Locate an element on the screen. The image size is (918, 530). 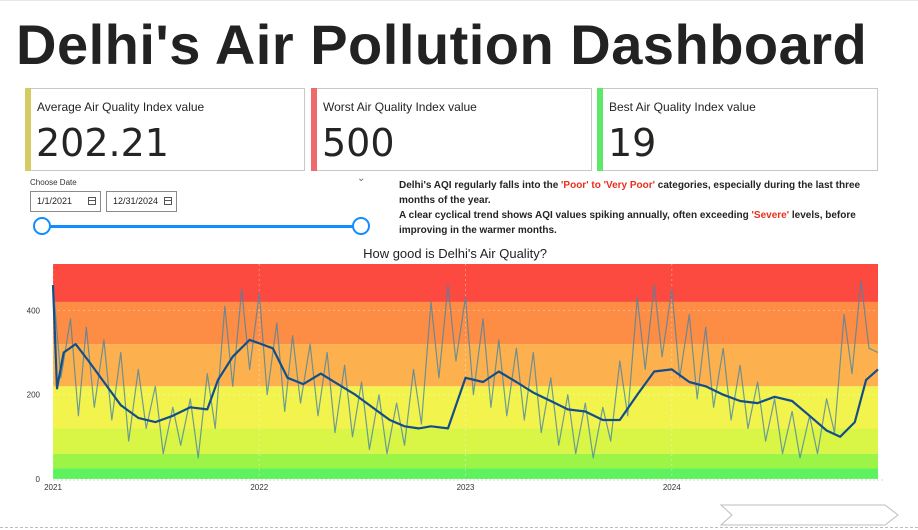
start-date-input: 1/1/2021 is located at coordinates (65, 201).